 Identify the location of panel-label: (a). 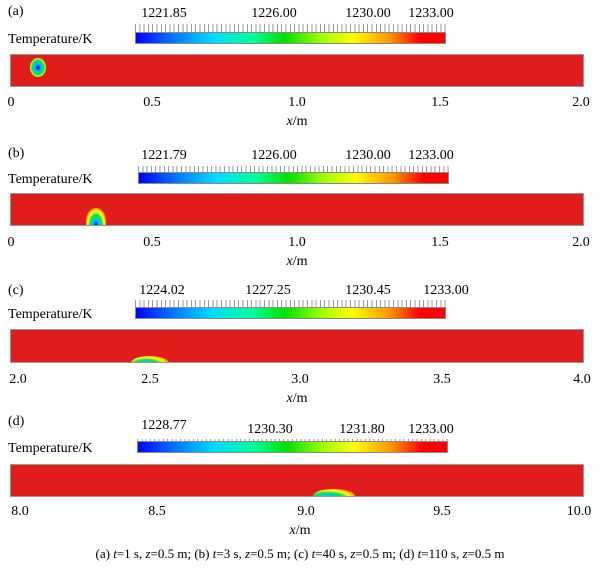
(16, 11).